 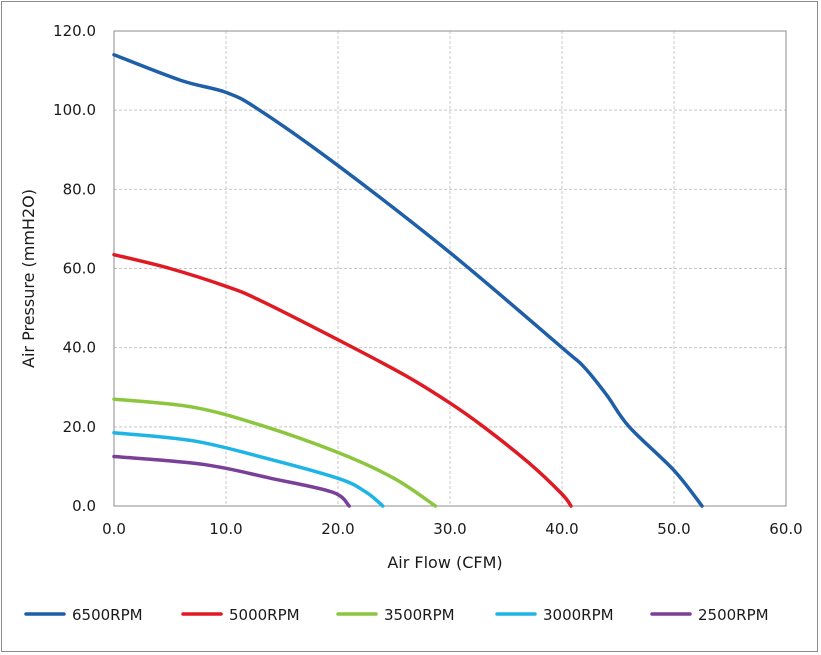 I want to click on series-line-3000rpm, so click(x=248, y=469).